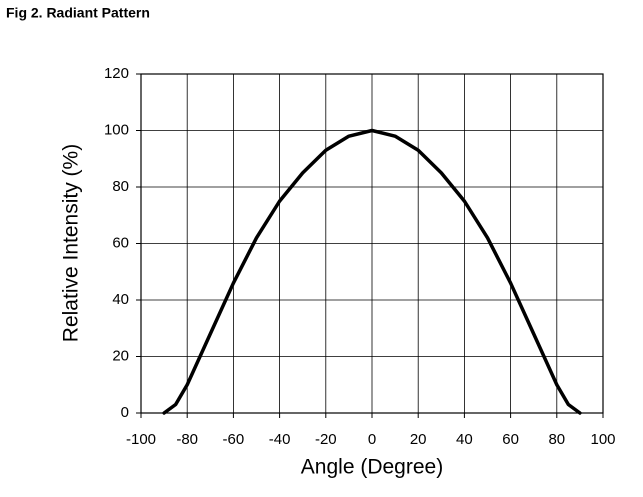  I want to click on x-tick-label: 40, so click(464, 439).